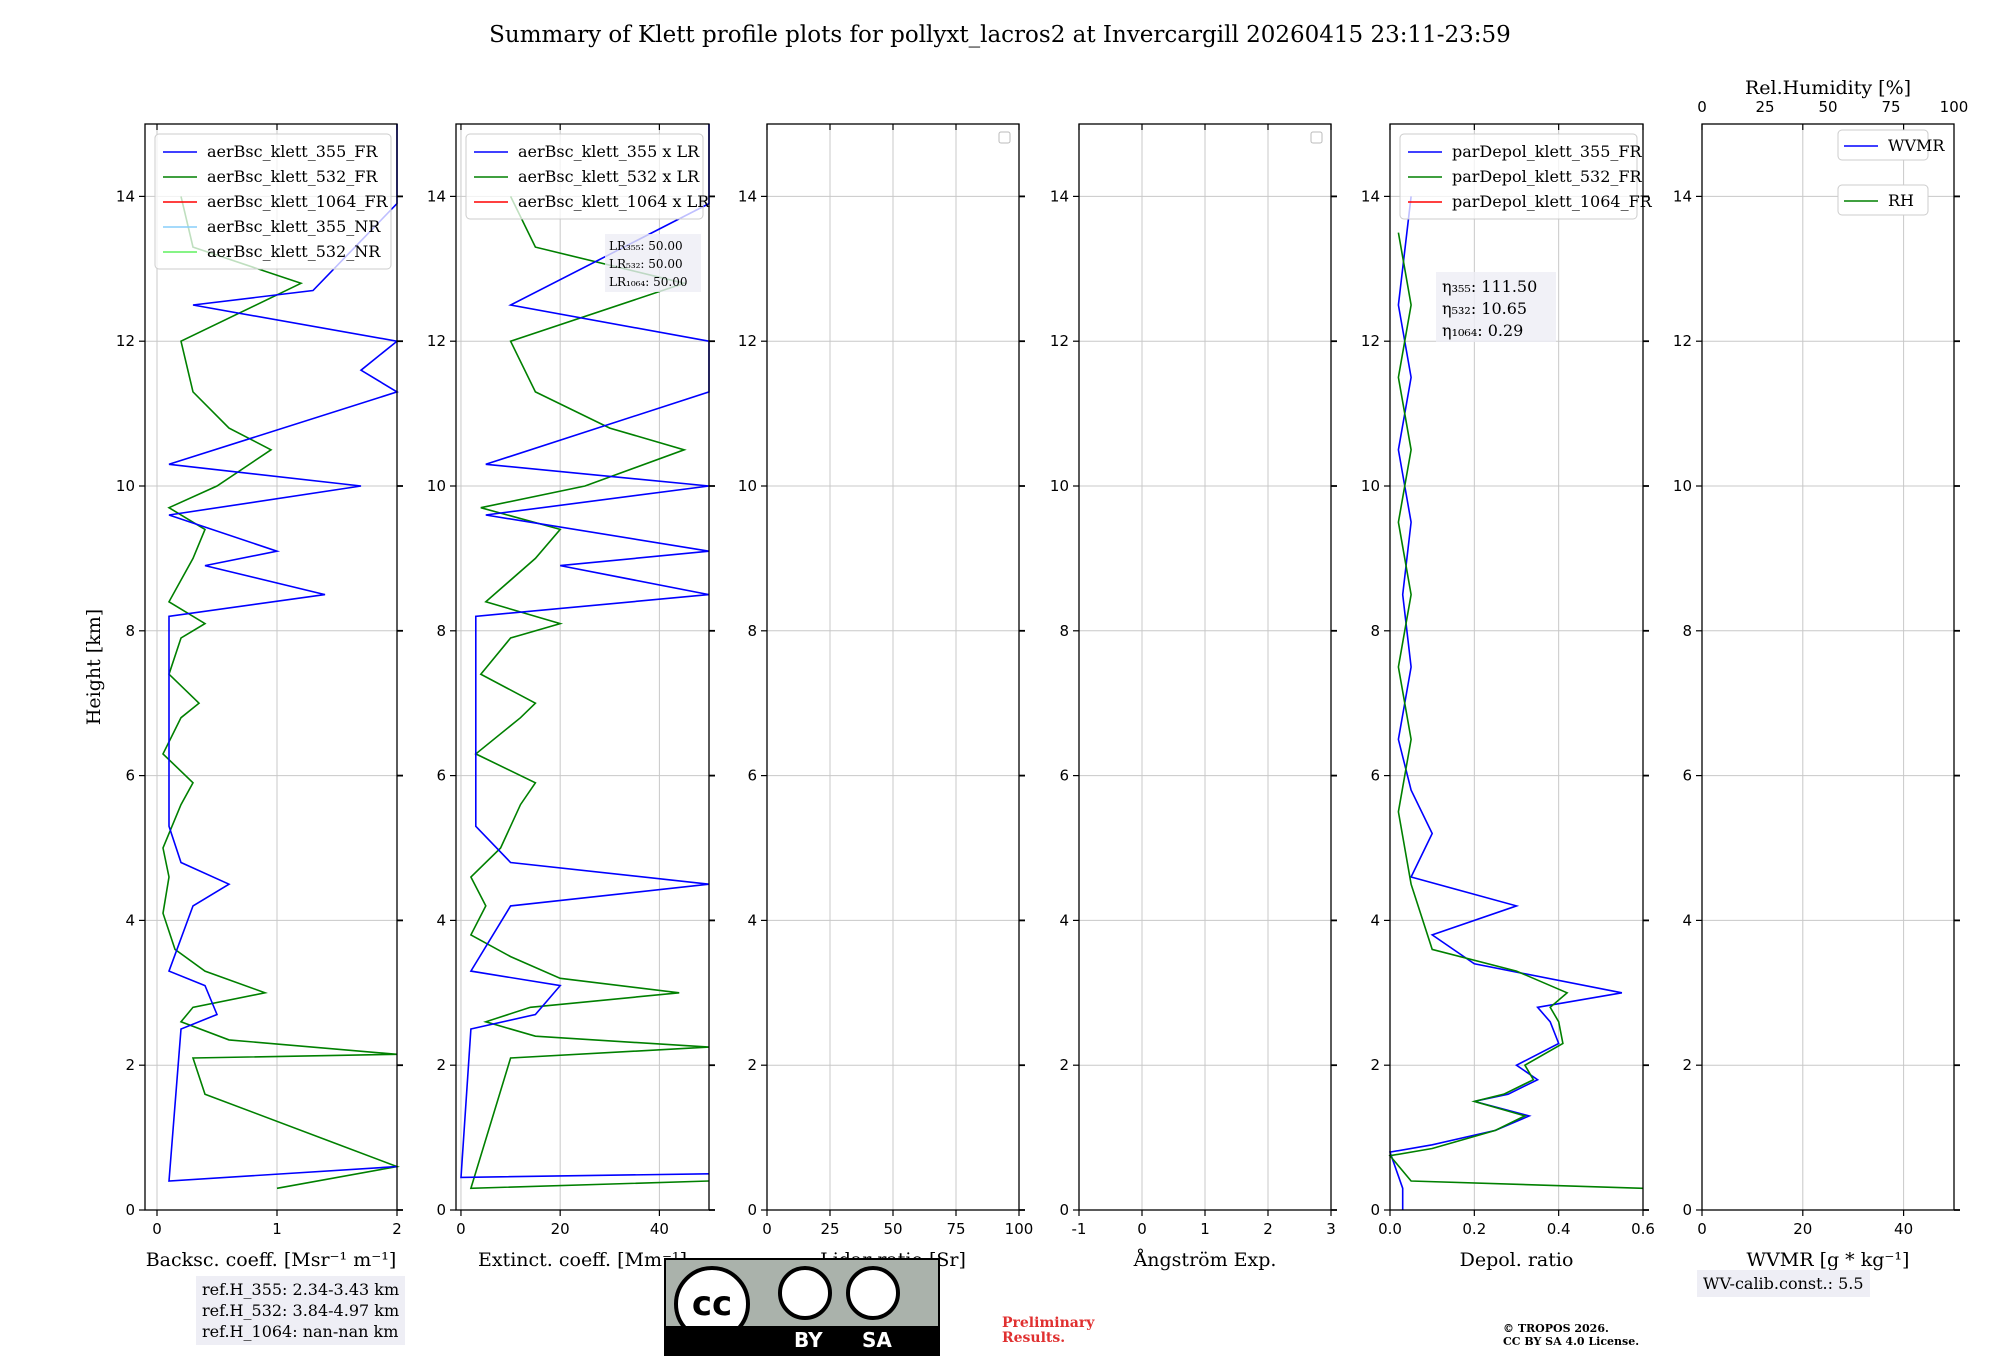  Describe the element at coordinates (1505, 703) in the screenshot. I see `series-line-parDepol_klett_355_FR` at that location.